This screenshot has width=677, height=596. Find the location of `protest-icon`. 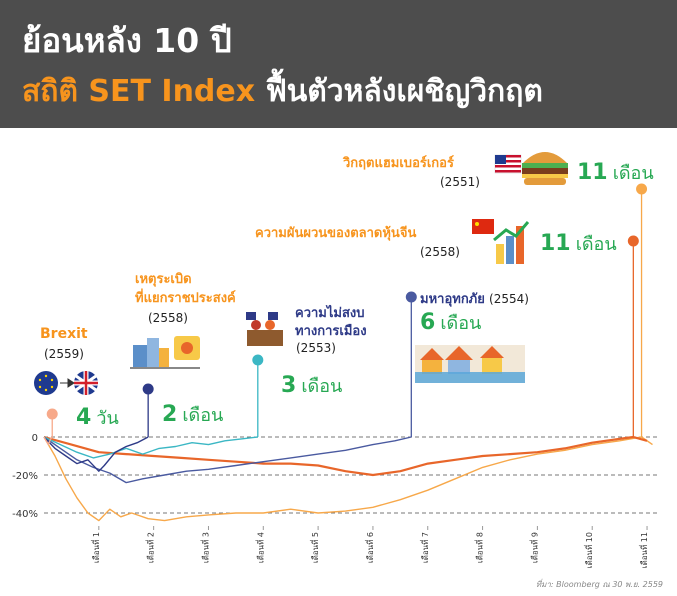

protest-icon is located at coordinates (264, 329).